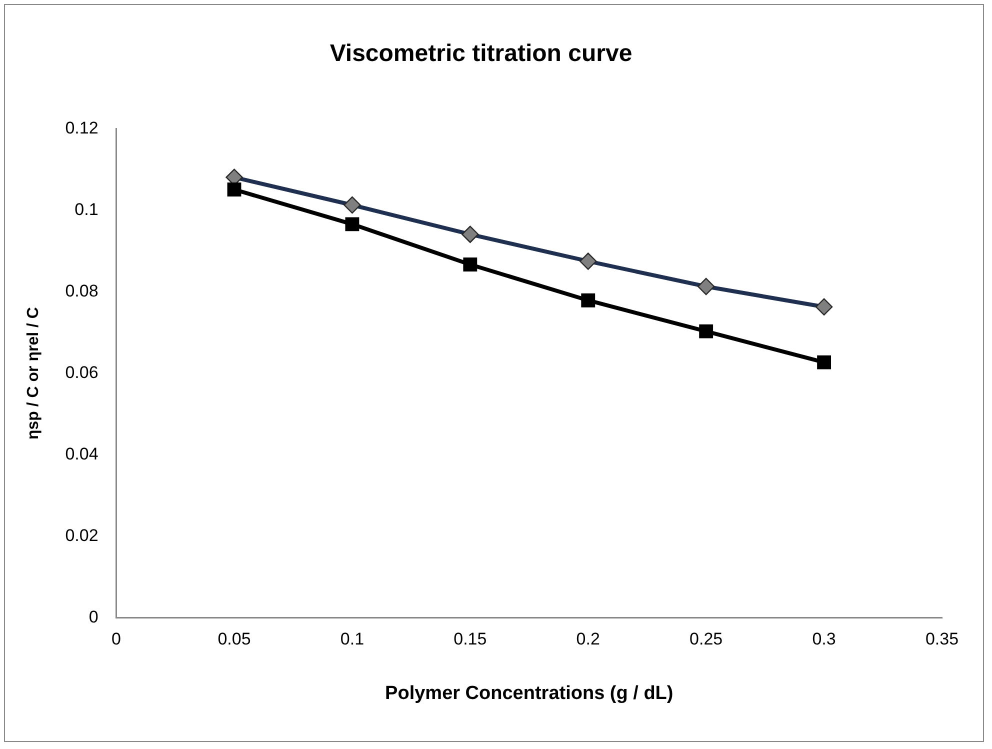 The width and height of the screenshot is (992, 749). I want to click on y-tick-label: 0.12, so click(81, 128).